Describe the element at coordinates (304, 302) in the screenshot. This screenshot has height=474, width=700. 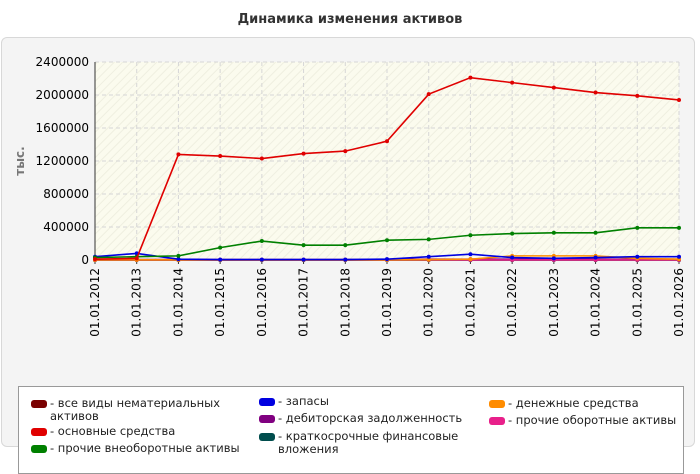
I see `x-tick-label: 01.01.2017` at that location.